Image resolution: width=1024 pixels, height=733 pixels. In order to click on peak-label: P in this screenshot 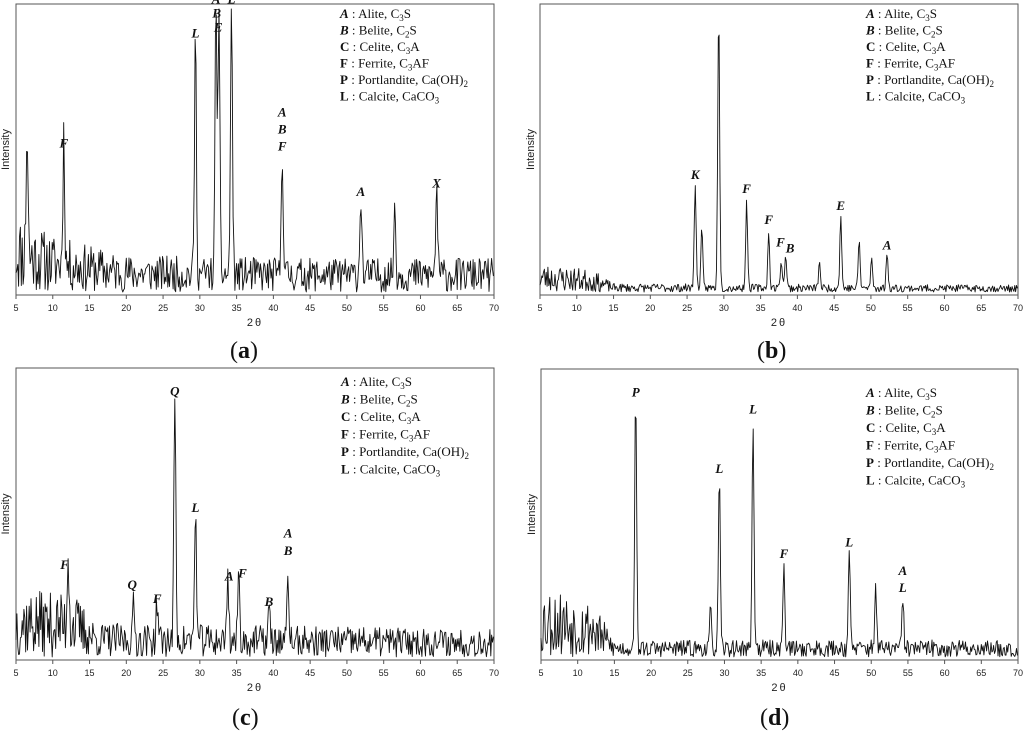, I will do `click(636, 392)`.